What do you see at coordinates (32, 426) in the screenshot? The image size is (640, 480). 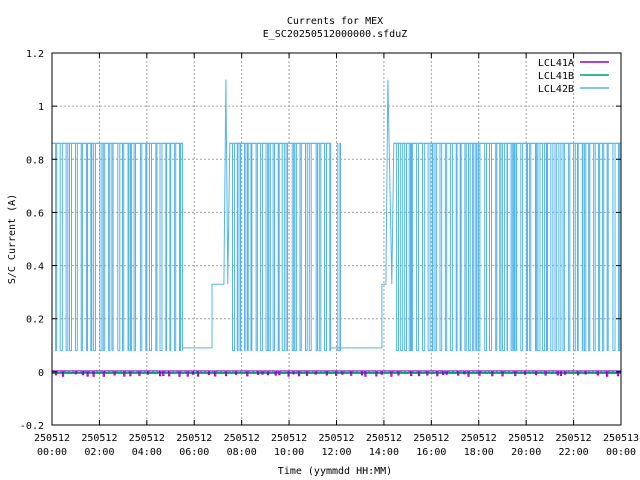 I see `y-tick-label: -0.2` at bounding box center [32, 426].